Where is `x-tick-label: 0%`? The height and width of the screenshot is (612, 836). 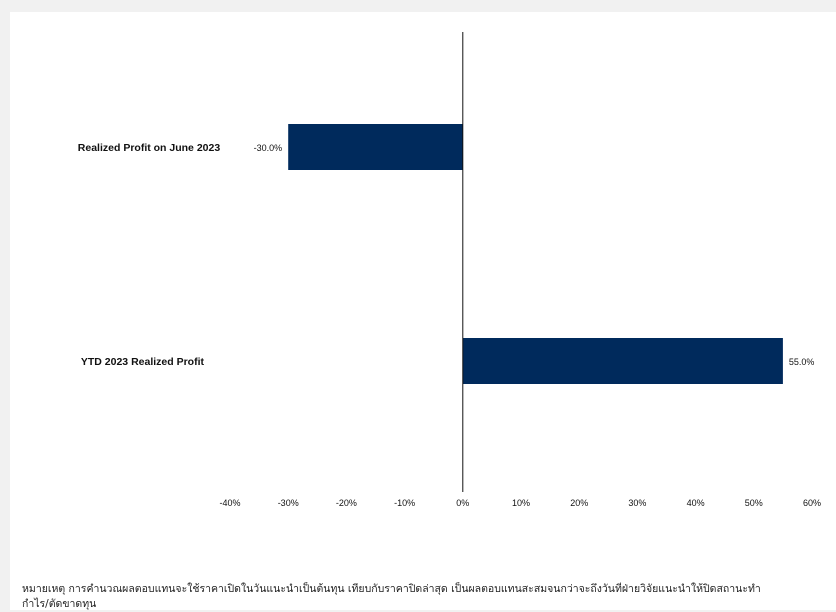
x-tick-label: 0% is located at coordinates (462, 503).